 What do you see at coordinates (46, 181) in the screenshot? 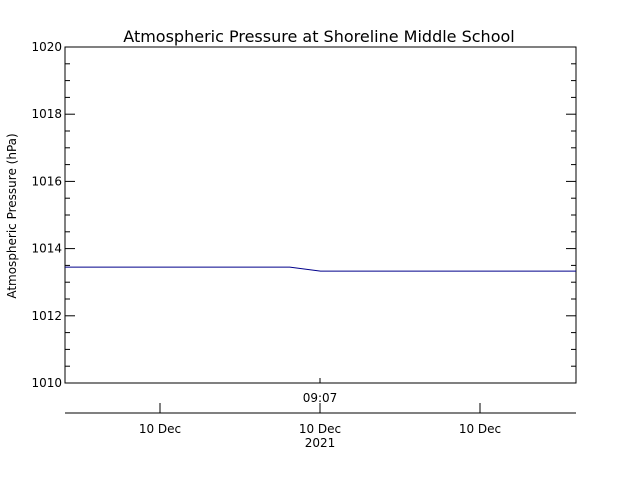
I see `y-tick-label: 1016` at bounding box center [46, 181].